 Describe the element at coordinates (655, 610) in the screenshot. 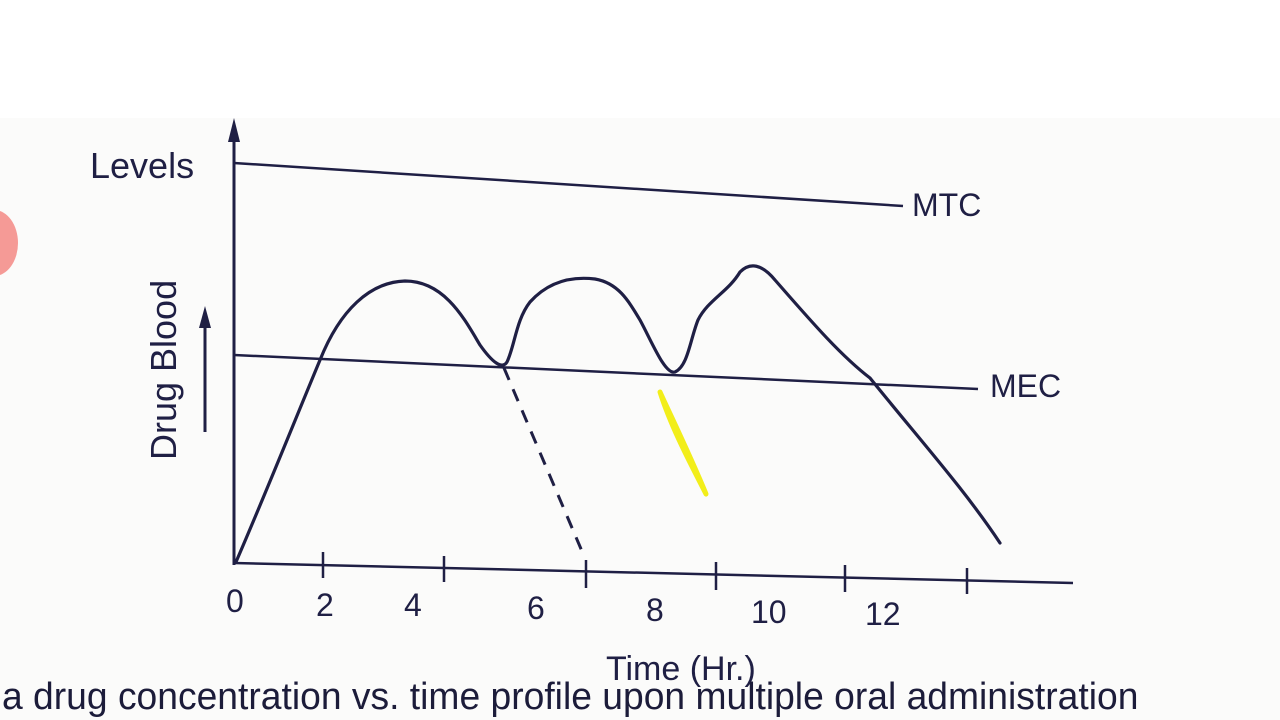

I see `x-tick-label-8: 8` at that location.